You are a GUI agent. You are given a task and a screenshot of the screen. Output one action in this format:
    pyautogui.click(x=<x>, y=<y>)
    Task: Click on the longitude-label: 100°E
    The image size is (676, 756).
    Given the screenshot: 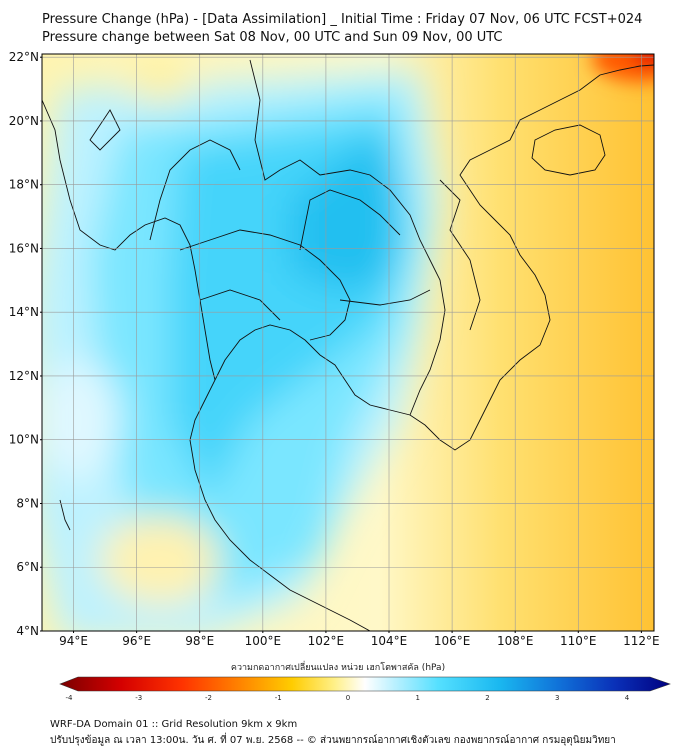 What is the action you would take?
    pyautogui.click(x=263, y=641)
    